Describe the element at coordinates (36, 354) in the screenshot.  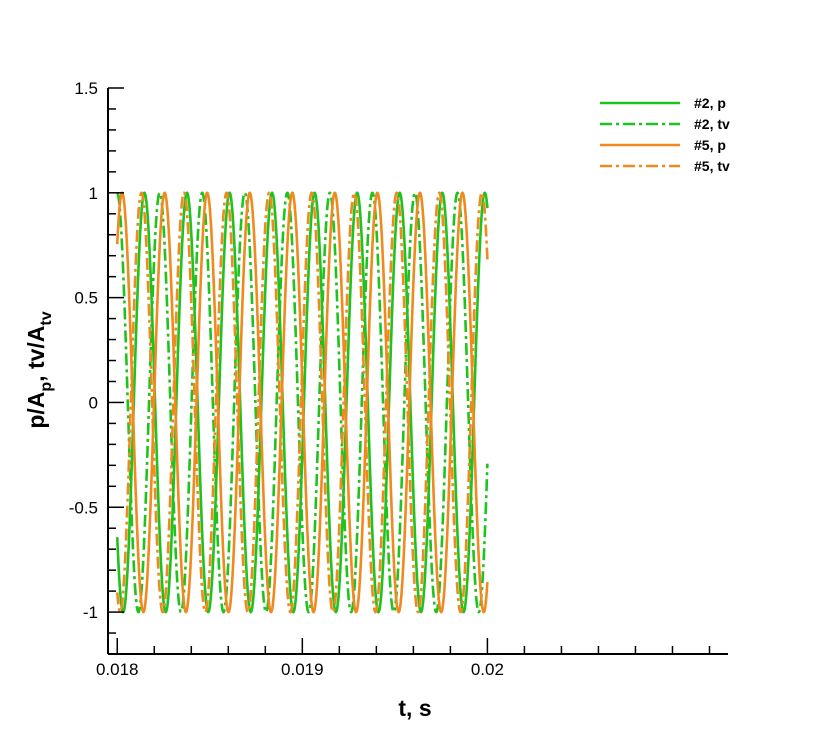
I see `y-axis-label-part: , tv/A` at that location.